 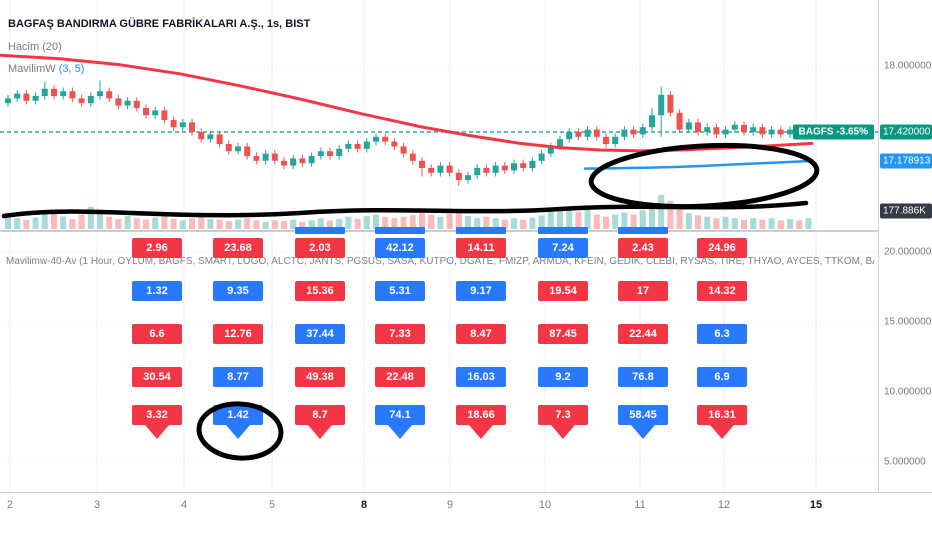 What do you see at coordinates (320, 377) in the screenshot?
I see `screener-value-tag: 49.38` at bounding box center [320, 377].